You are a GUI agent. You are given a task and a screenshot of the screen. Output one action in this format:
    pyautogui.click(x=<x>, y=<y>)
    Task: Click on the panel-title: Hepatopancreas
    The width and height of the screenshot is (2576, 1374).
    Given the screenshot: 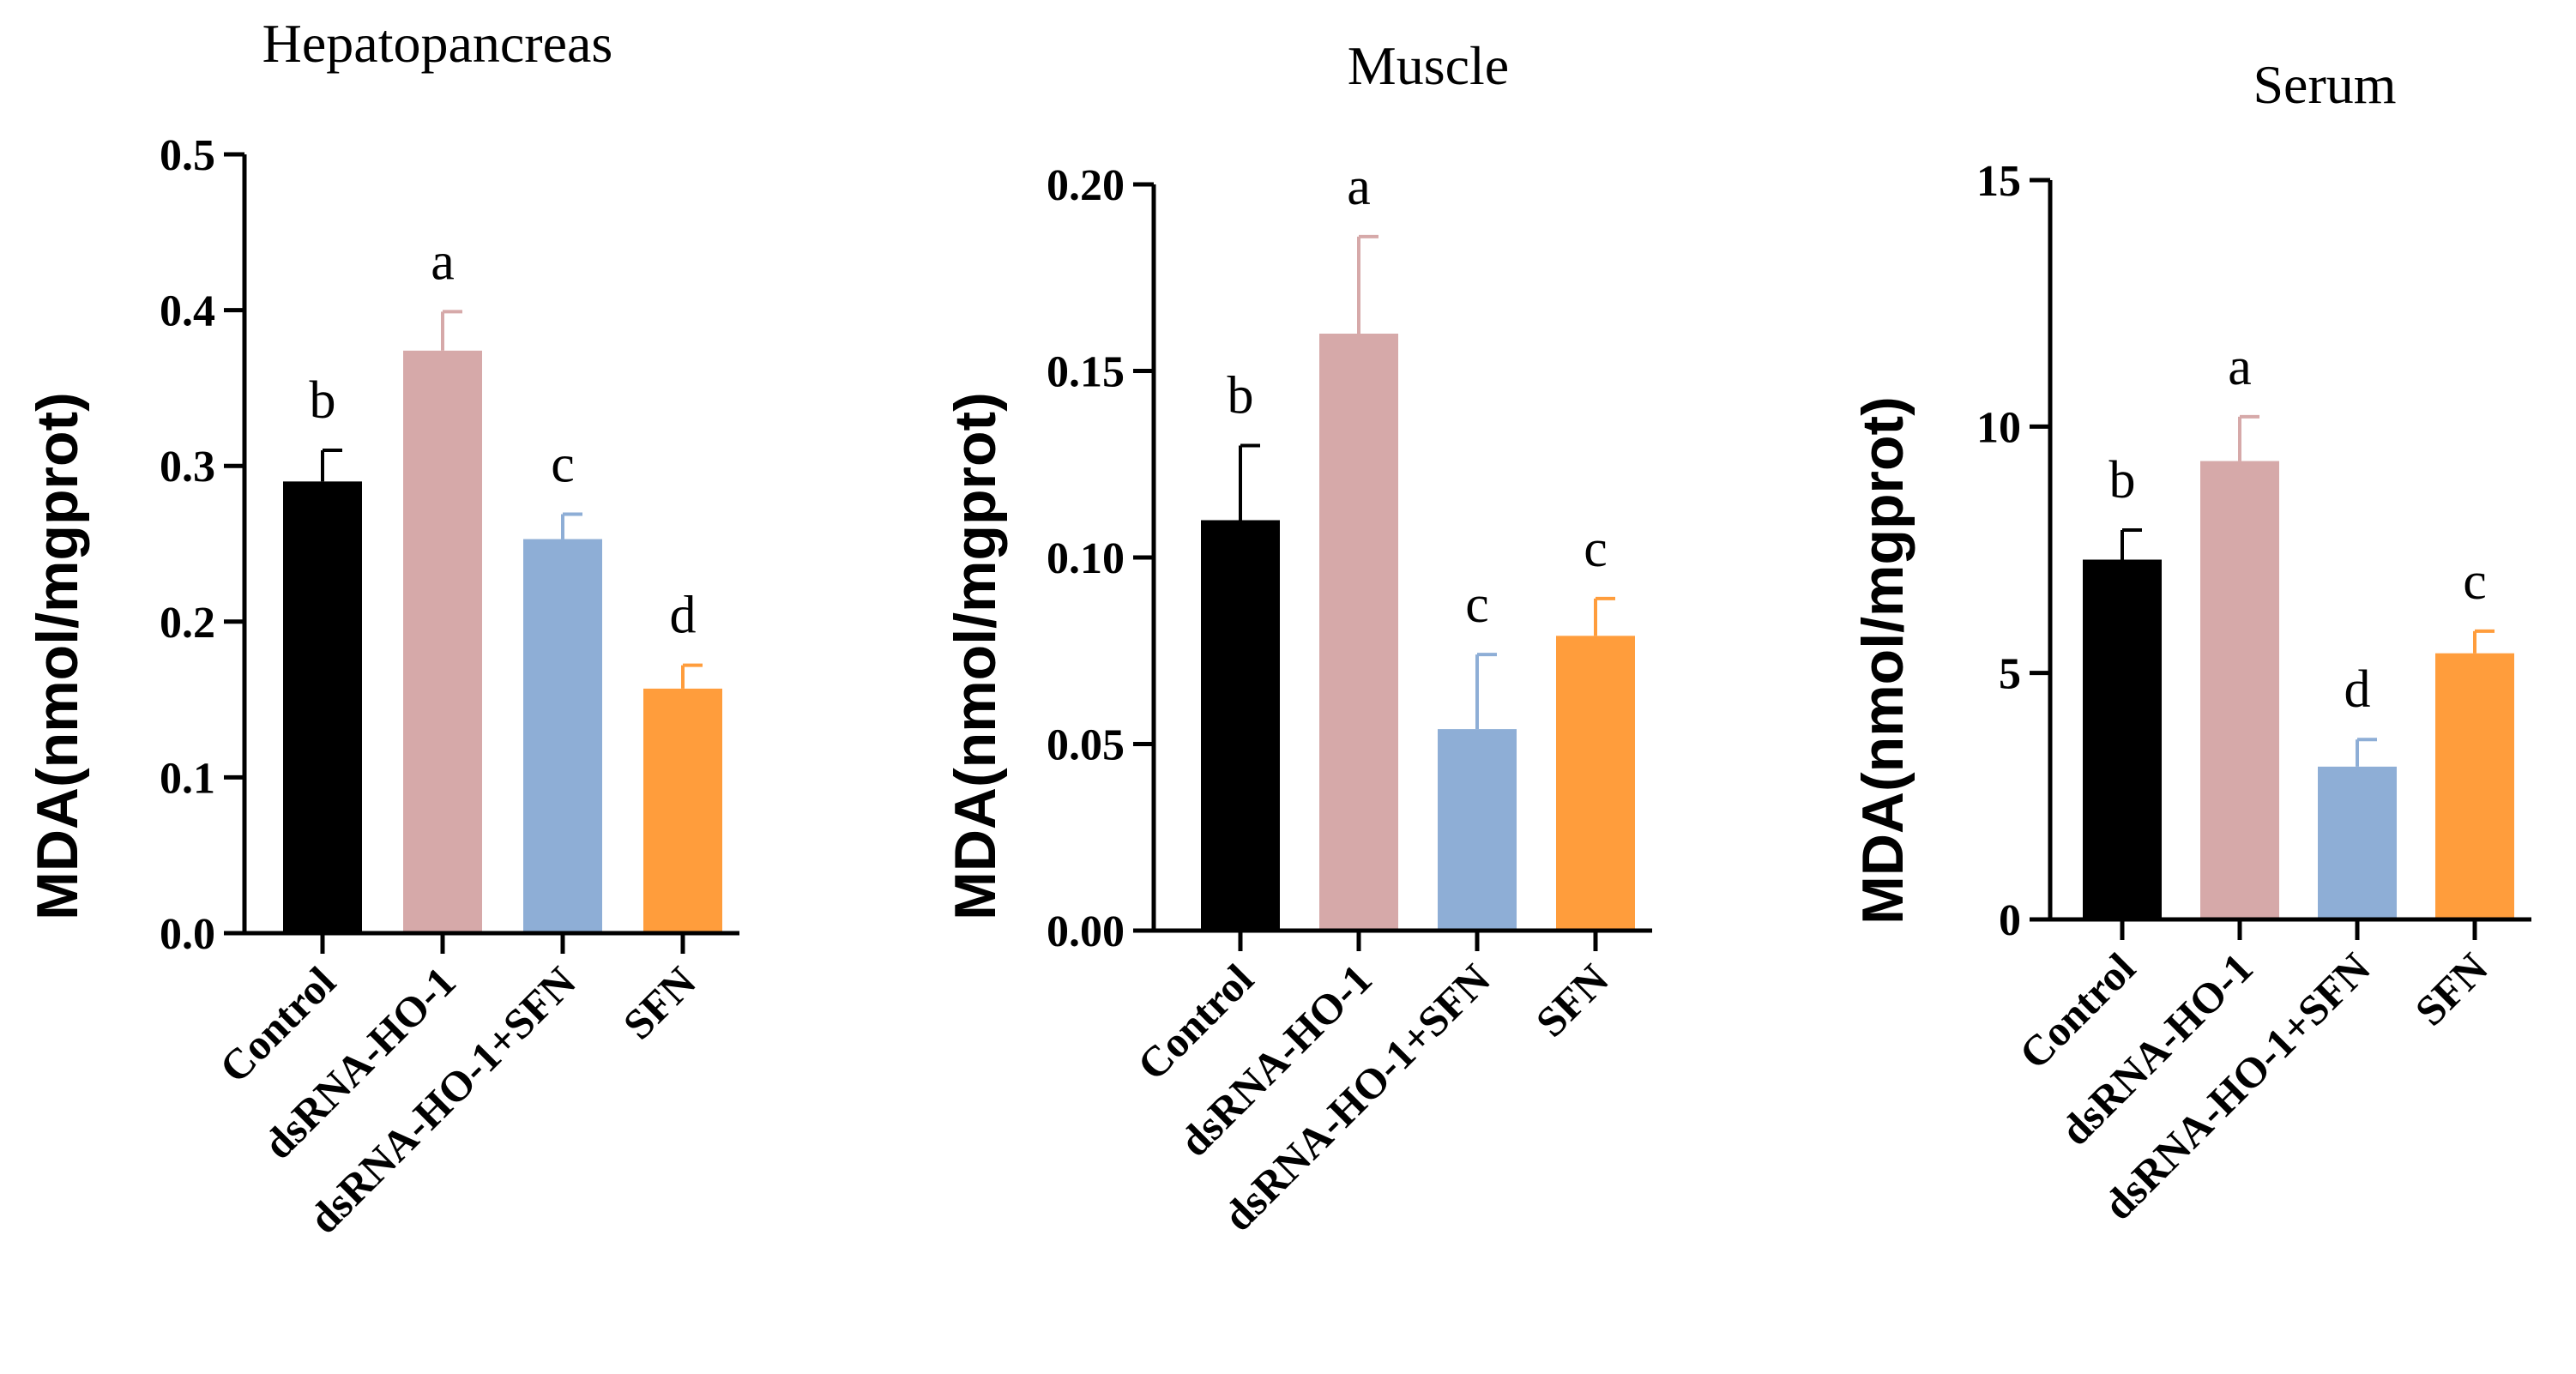 What is the action you would take?
    pyautogui.click(x=437, y=43)
    